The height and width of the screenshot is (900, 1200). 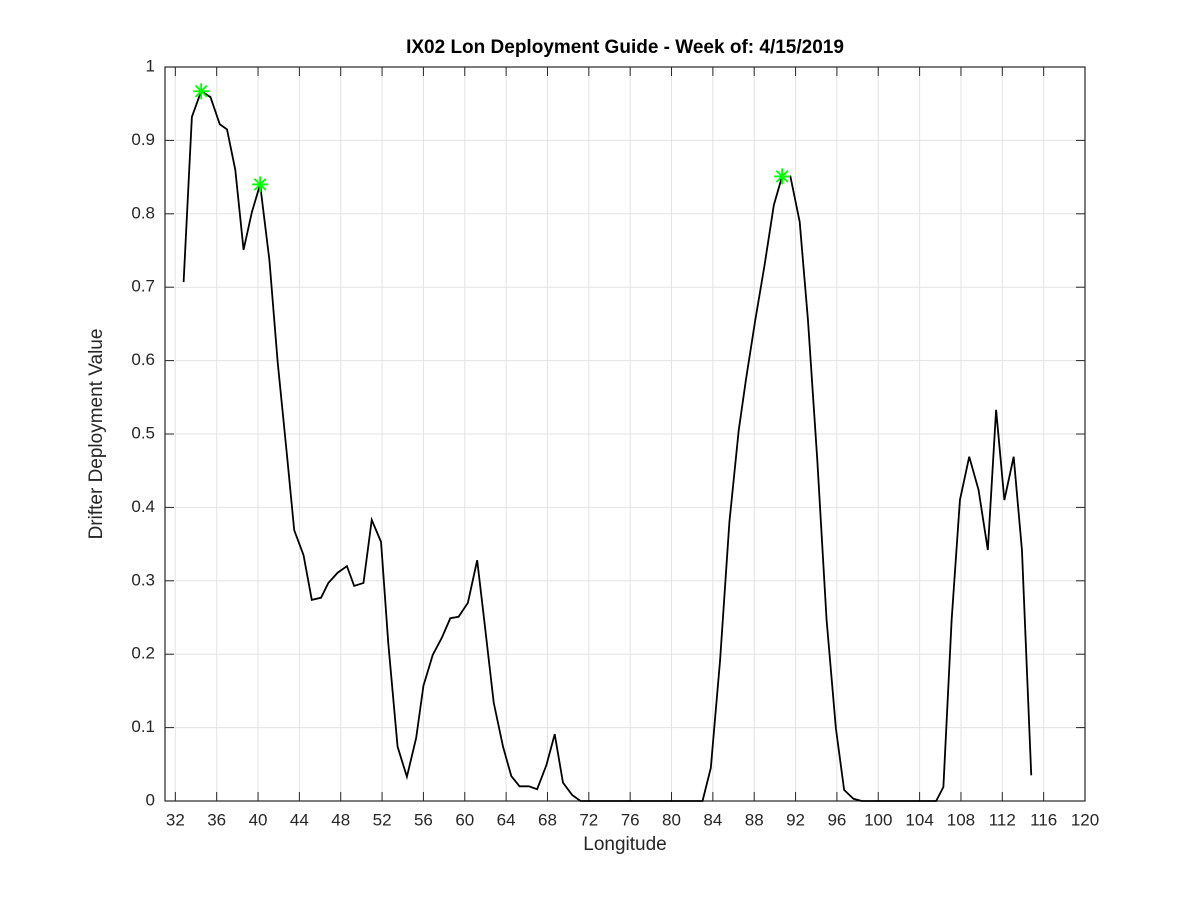 I want to click on y-tick-label: 0.6, so click(x=143, y=359).